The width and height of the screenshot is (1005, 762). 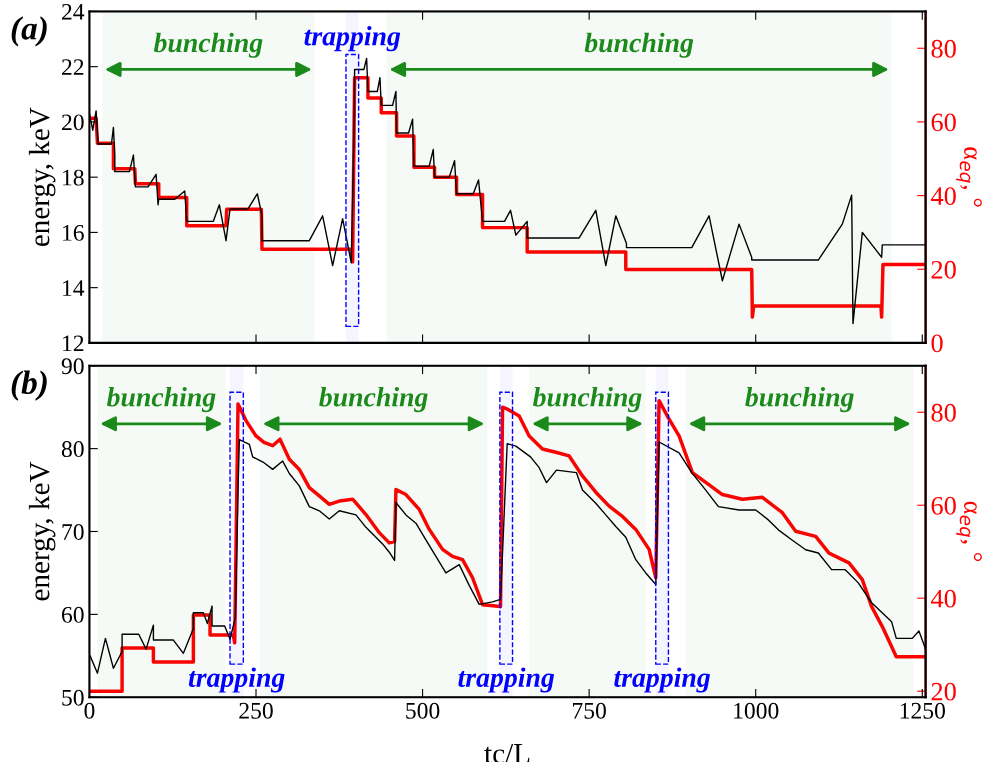 What do you see at coordinates (29, 385) in the screenshot?
I see `chart-title: (b)` at bounding box center [29, 385].